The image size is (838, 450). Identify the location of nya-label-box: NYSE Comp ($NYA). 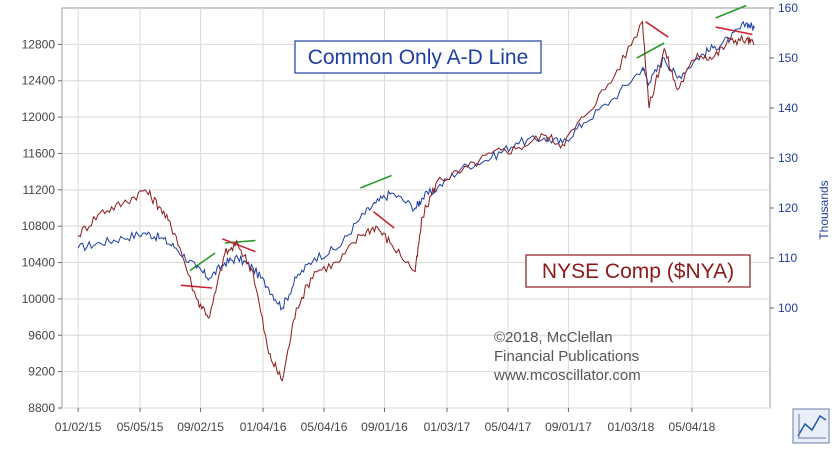
(638, 271).